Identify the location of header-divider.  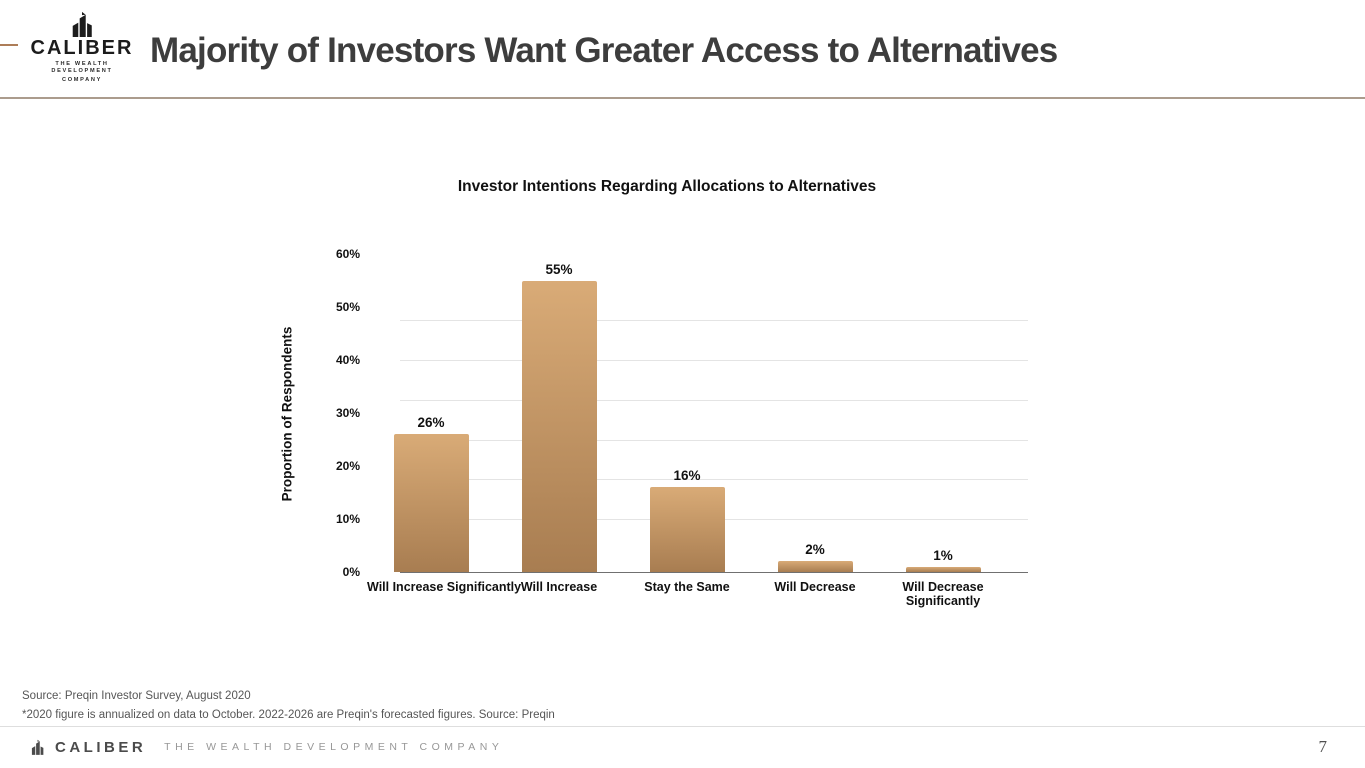
(682, 98).